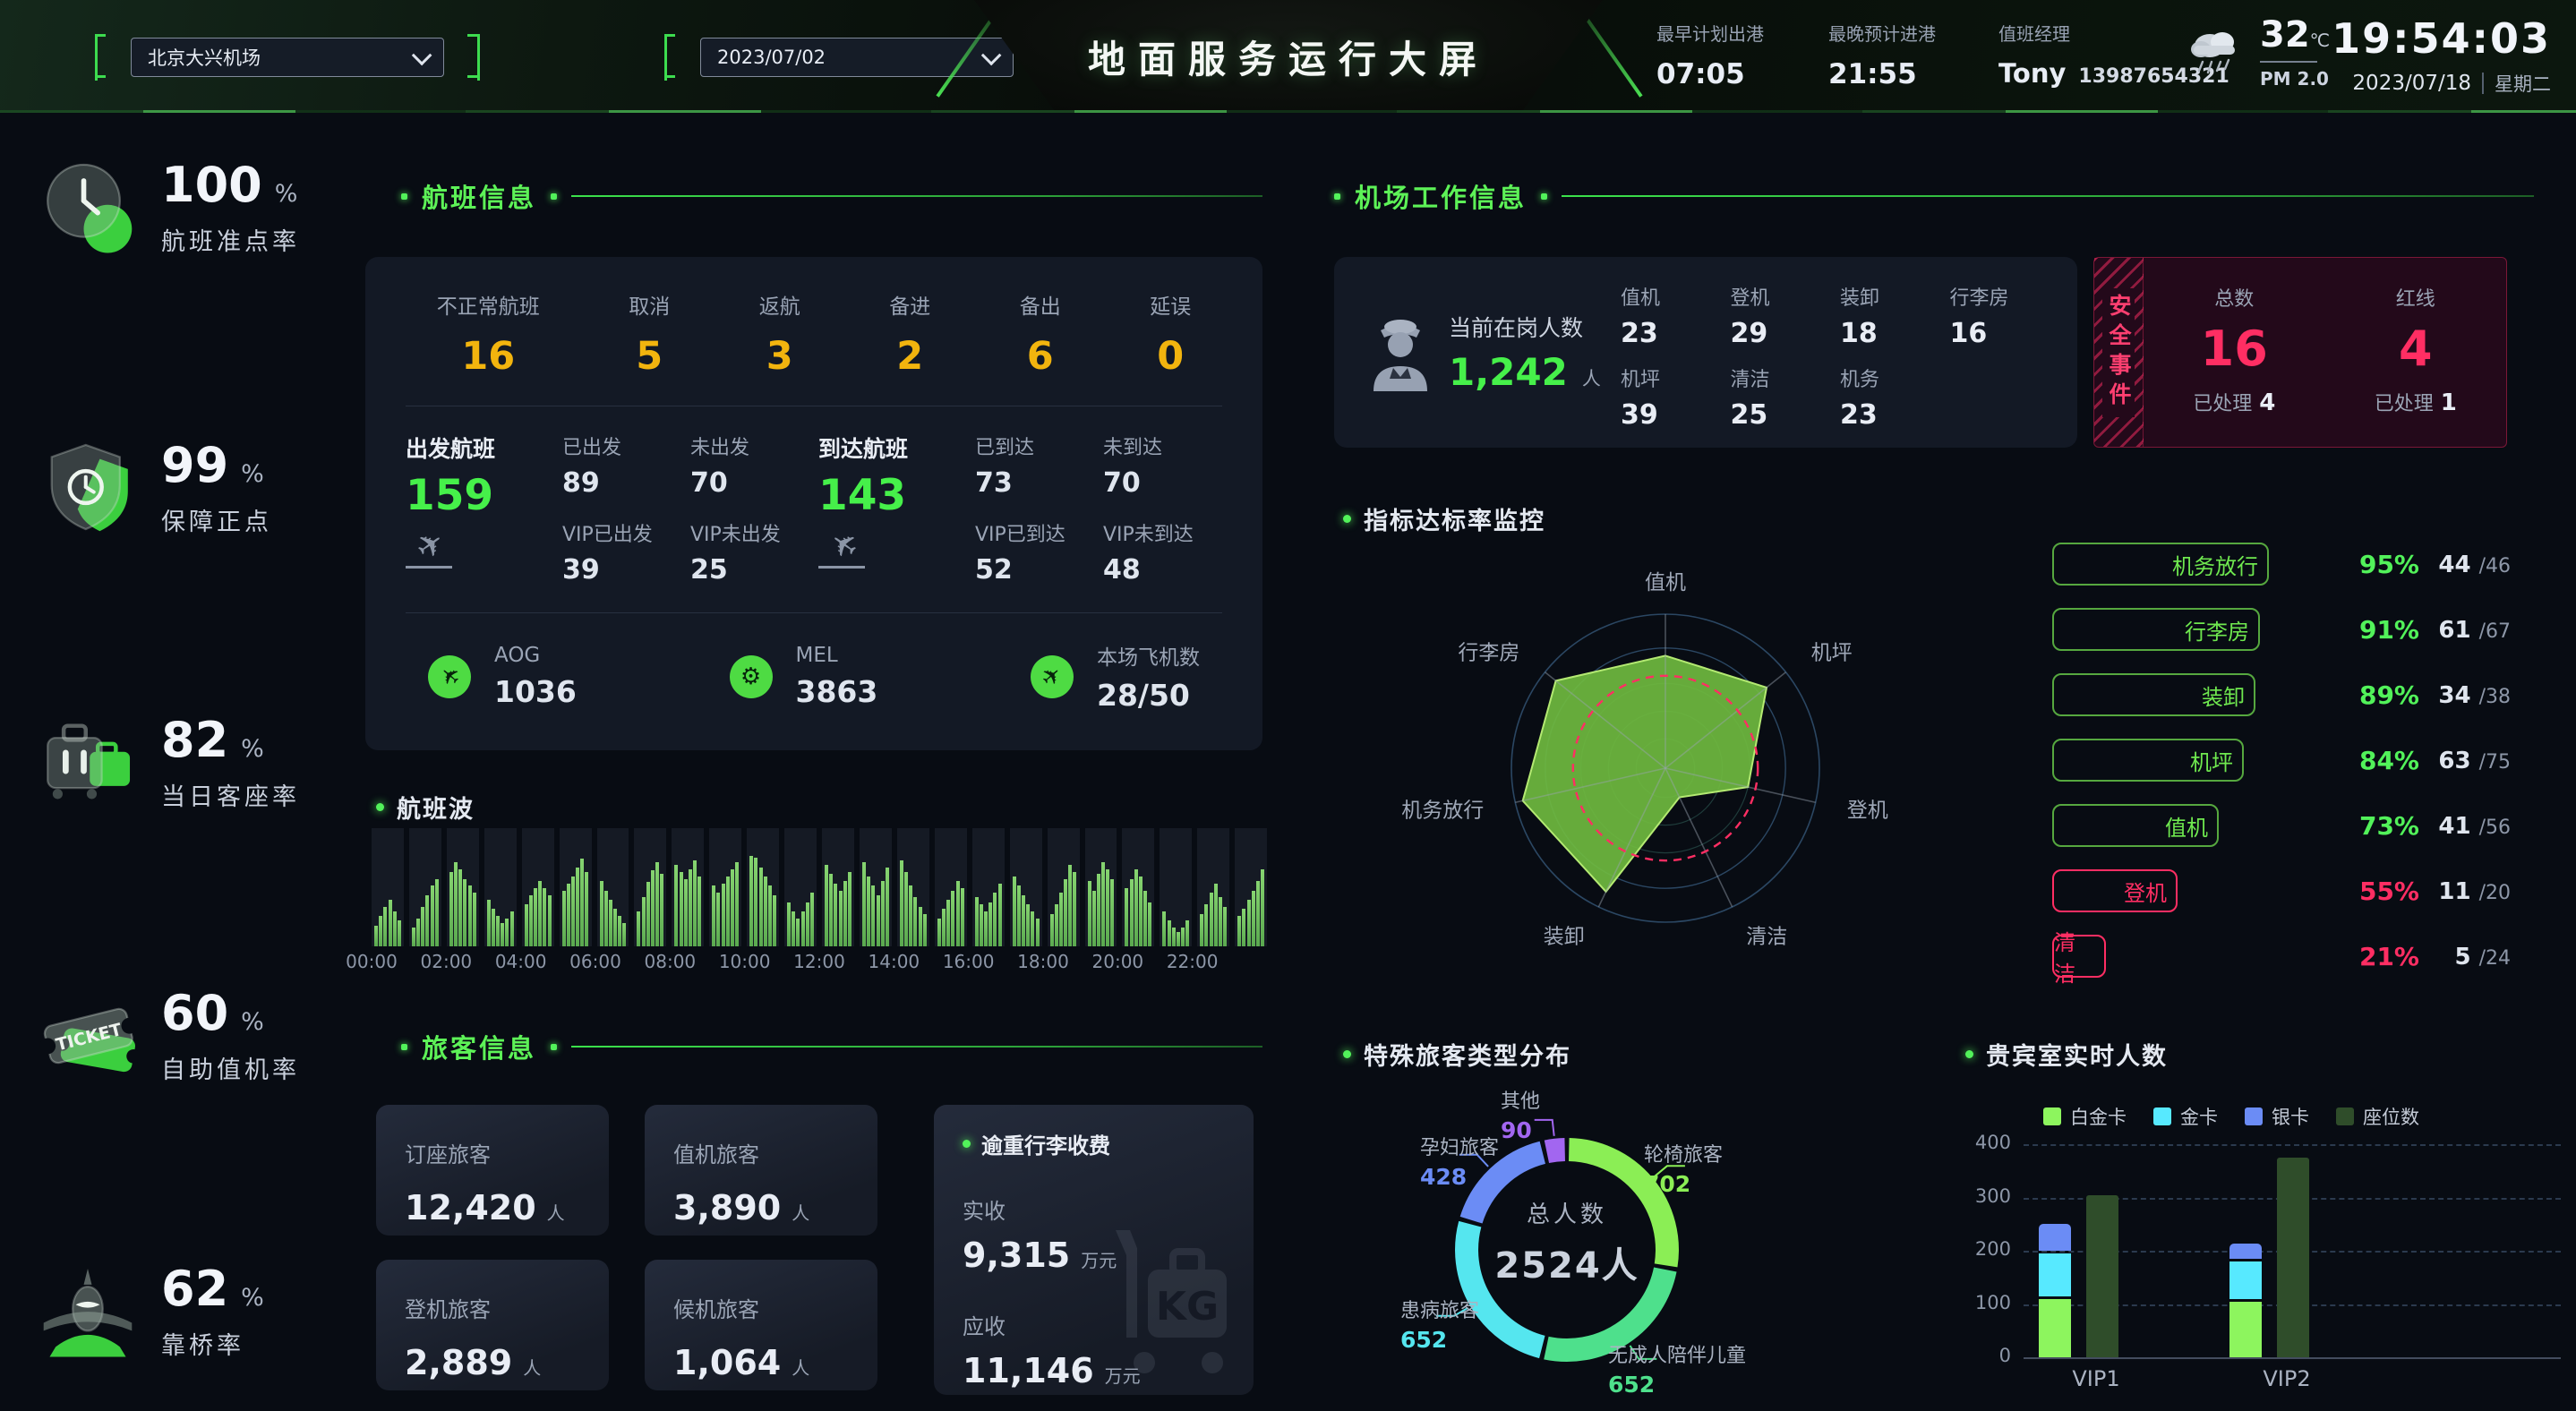  I want to click on indicator-name: 清洁, so click(2065, 958).